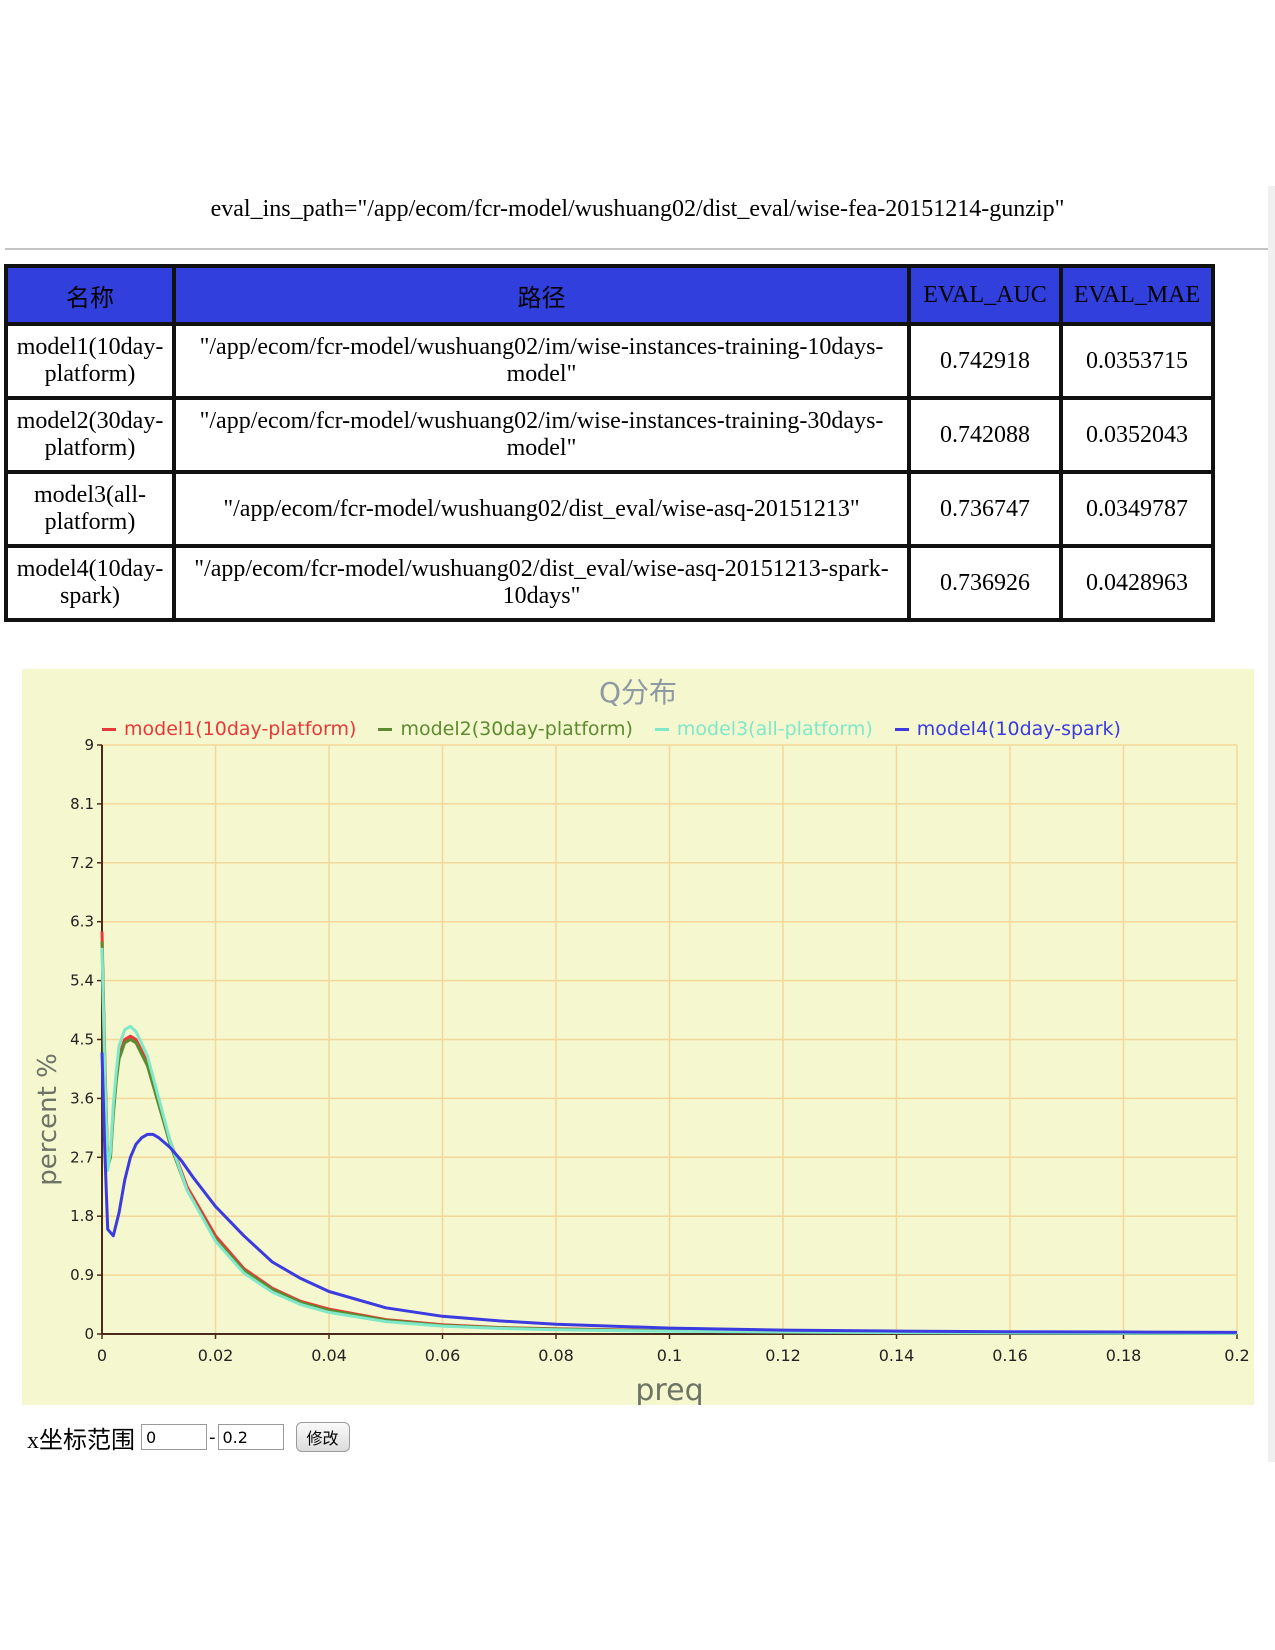 The image size is (1275, 1650). What do you see at coordinates (636, 249) in the screenshot?
I see `divider` at bounding box center [636, 249].